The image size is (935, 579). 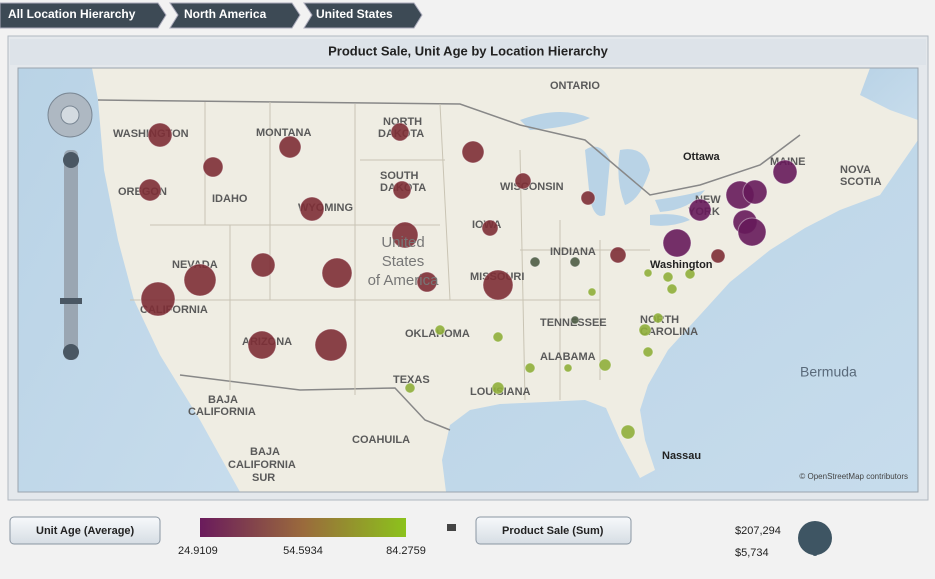 I want to click on size-button-label: Product Sale (Sum), so click(x=553, y=531).